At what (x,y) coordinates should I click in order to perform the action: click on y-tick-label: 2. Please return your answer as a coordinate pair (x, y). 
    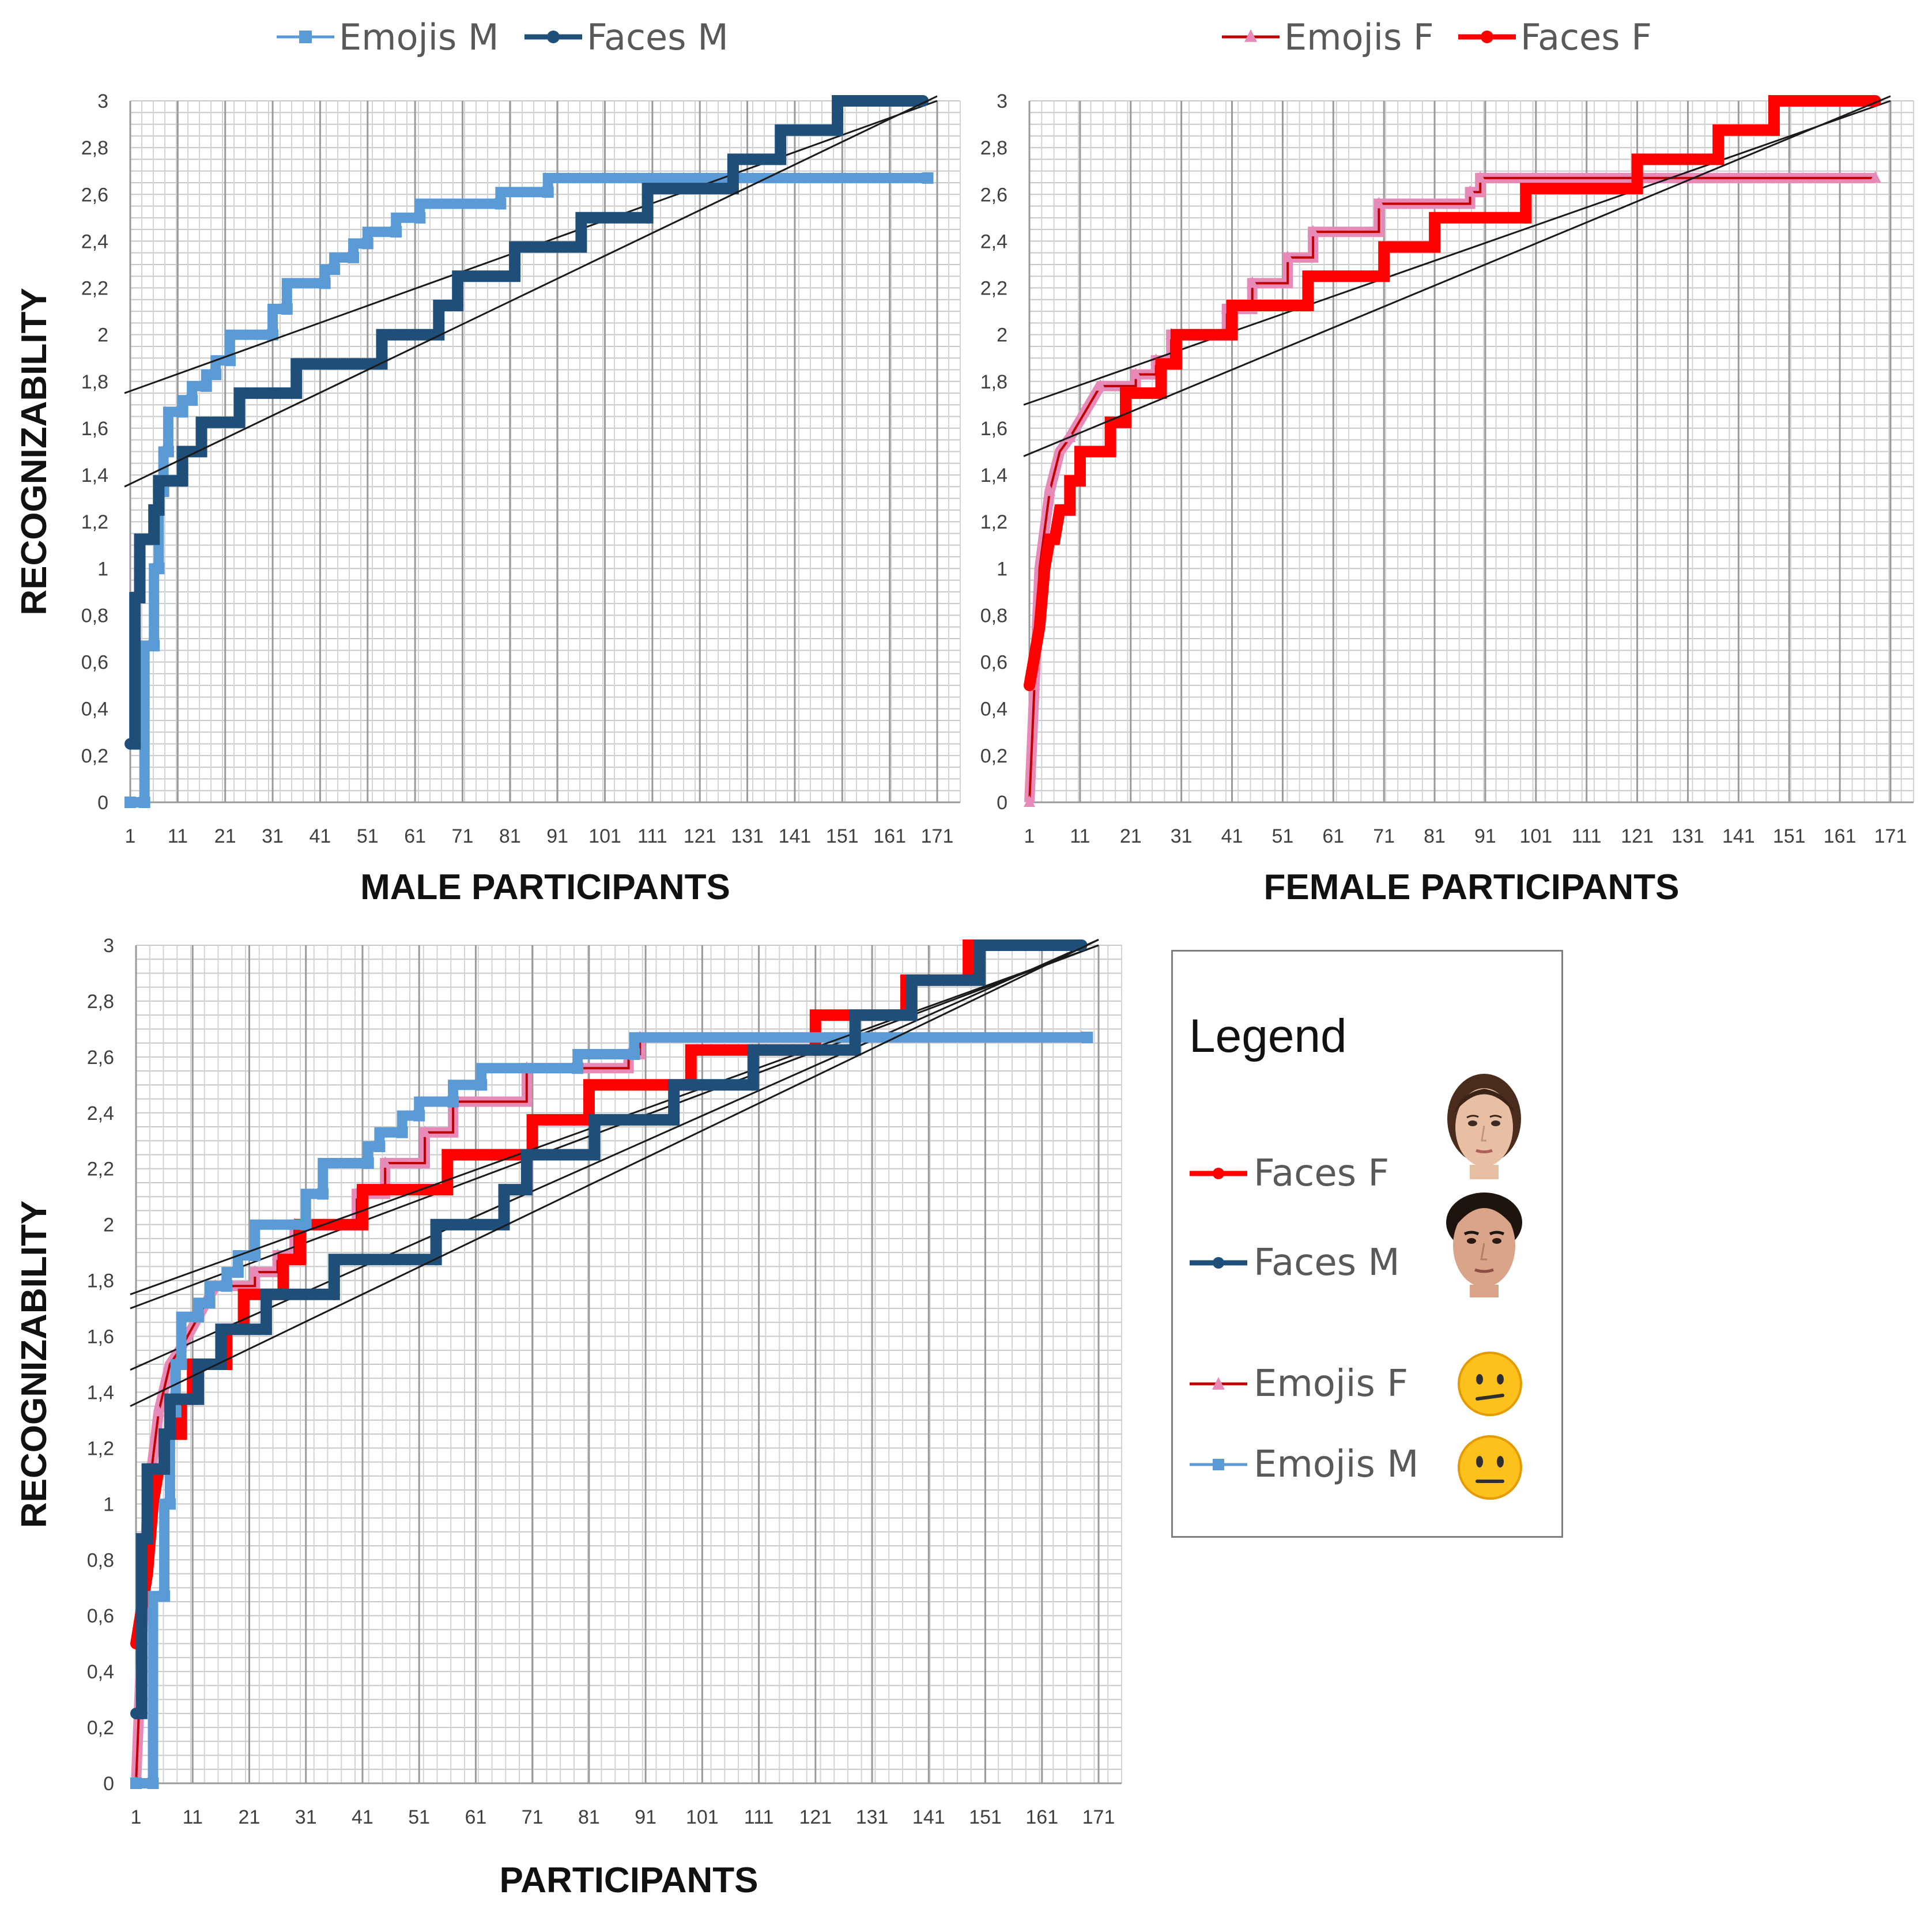
    Looking at the image, I should click on (103, 335).